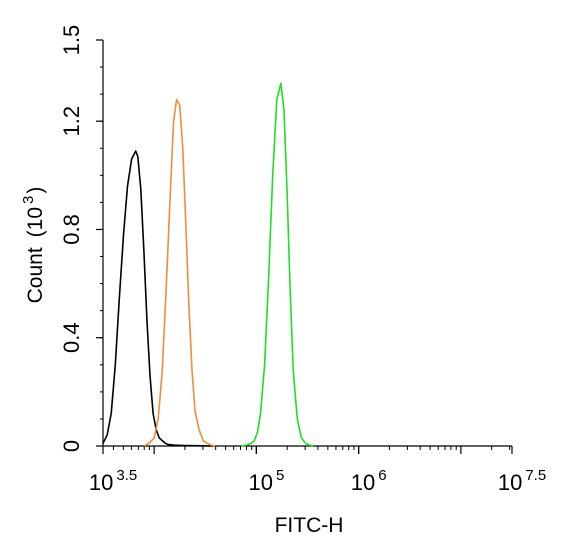  What do you see at coordinates (71, 40) in the screenshot?
I see `y-tick-label: 1.5` at bounding box center [71, 40].